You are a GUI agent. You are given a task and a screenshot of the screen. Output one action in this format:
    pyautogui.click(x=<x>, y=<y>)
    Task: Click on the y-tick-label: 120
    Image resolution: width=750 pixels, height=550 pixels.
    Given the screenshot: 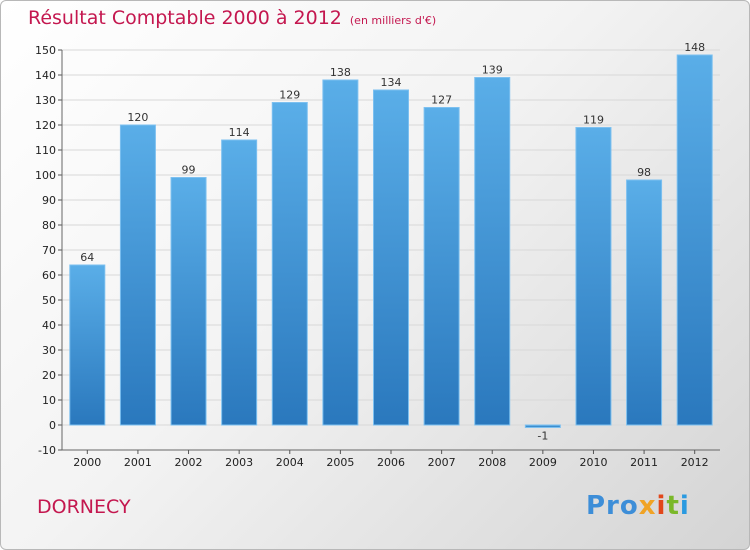 What is the action you would take?
    pyautogui.click(x=45, y=125)
    